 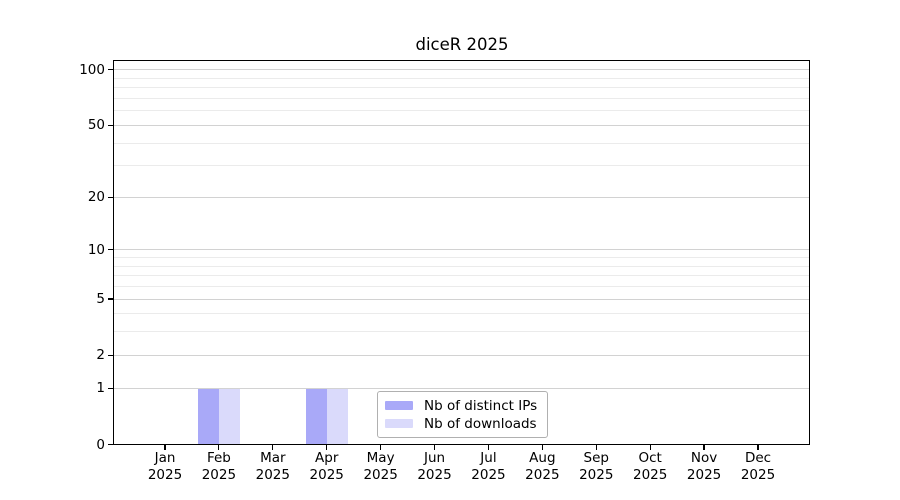 What do you see at coordinates (92, 69) in the screenshot?
I see `y-tick-label: 100` at bounding box center [92, 69].